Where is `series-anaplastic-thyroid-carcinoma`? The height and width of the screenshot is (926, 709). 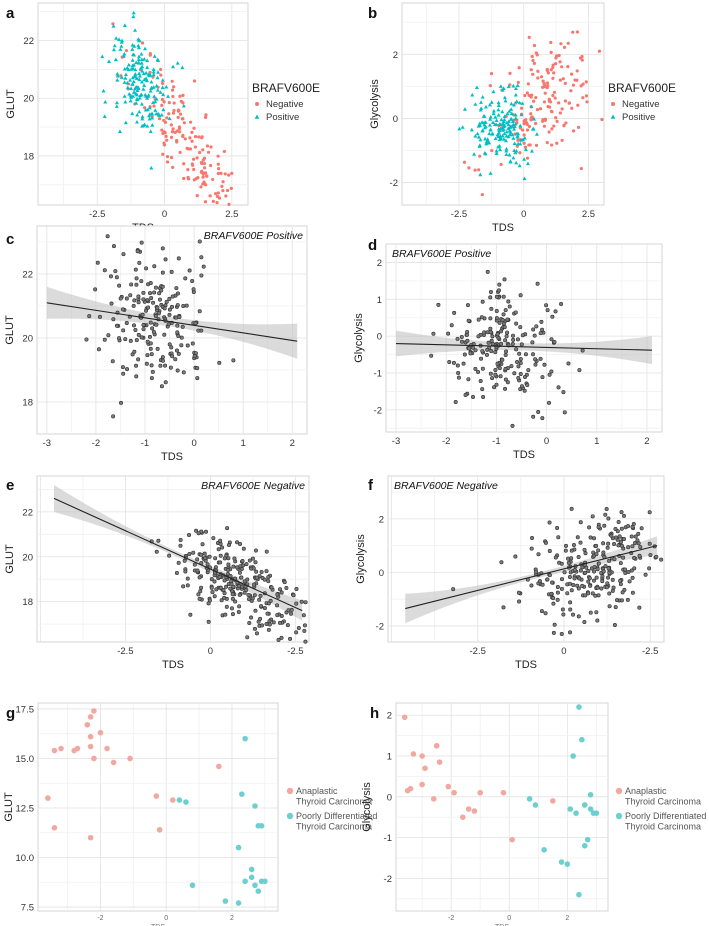
series-anaplastic-thyroid-carcinoma is located at coordinates (478, 778).